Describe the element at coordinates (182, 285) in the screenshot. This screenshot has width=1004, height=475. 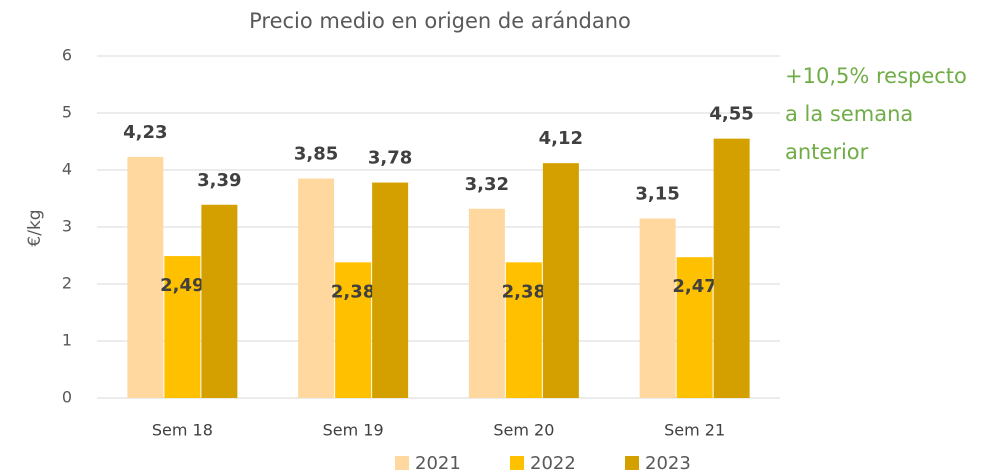
I see `data-label: 2,49` at that location.